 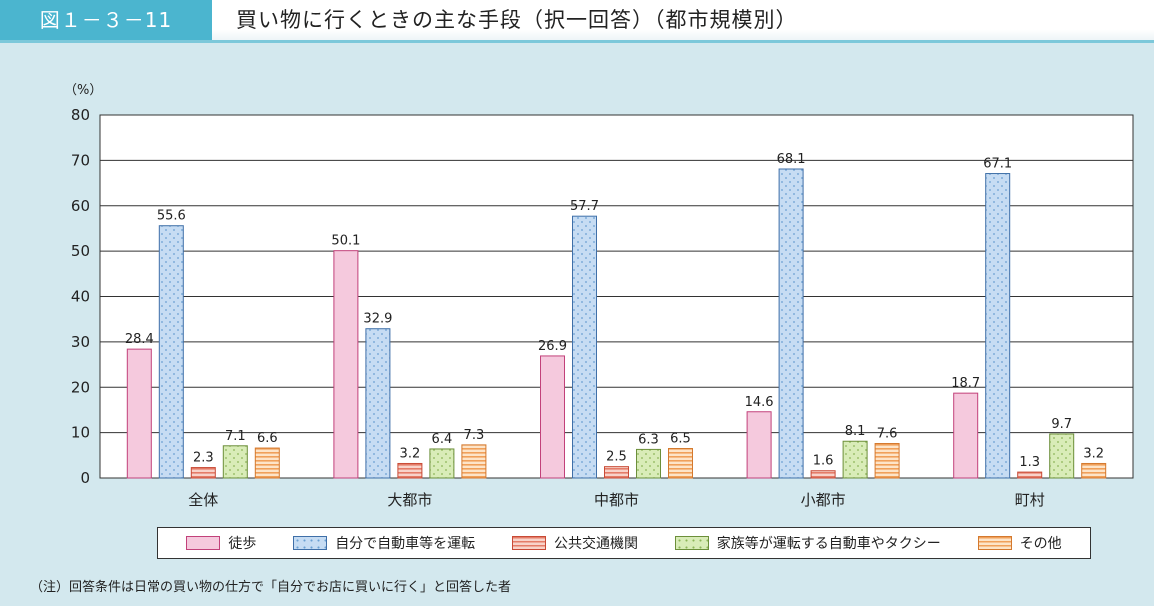 What do you see at coordinates (997, 164) in the screenshot?
I see `bar-value-label: 67.1` at bounding box center [997, 164].